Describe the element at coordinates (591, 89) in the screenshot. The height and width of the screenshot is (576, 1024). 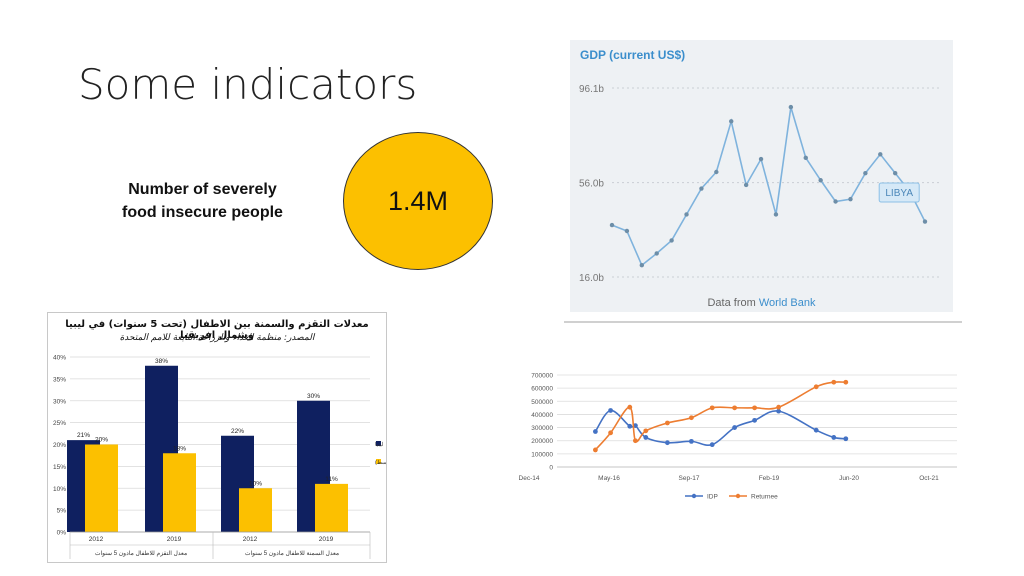
I see `gdp-y-tick-label: 96.1b` at that location.